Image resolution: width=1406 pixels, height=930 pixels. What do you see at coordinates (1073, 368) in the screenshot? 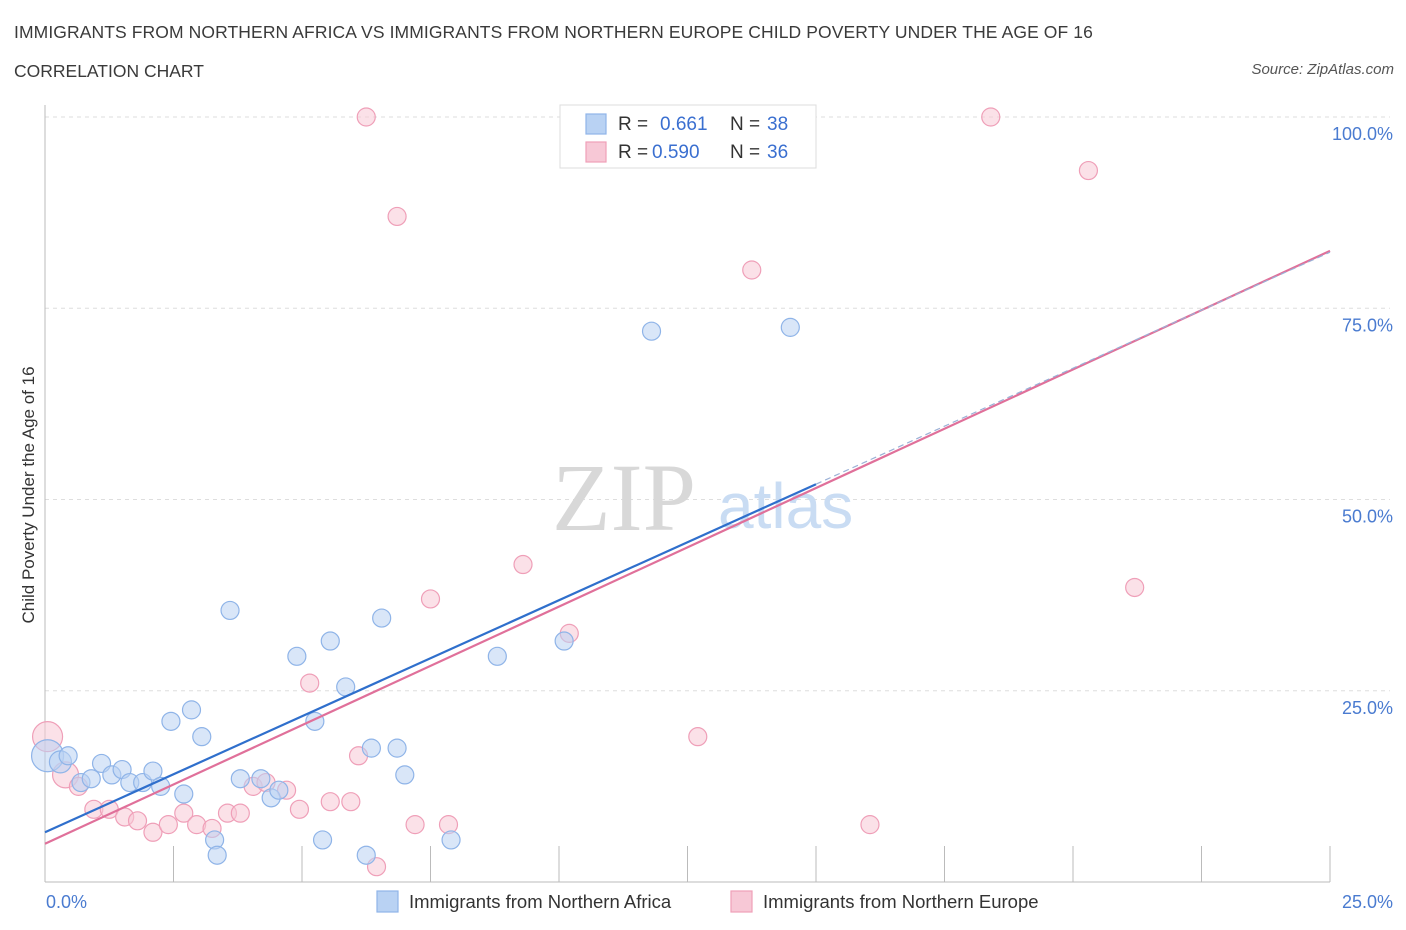
I see `trend-line-africa-extension` at bounding box center [1073, 368].